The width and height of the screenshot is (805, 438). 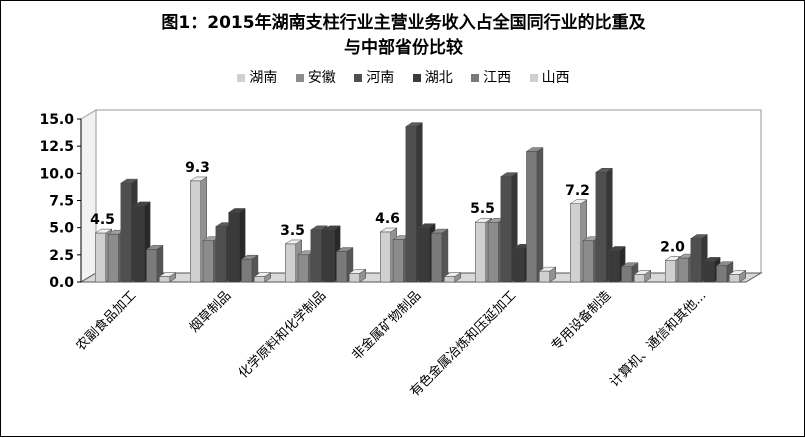 What do you see at coordinates (380, 78) in the screenshot?
I see `legend-label-henan: 河南` at bounding box center [380, 78].